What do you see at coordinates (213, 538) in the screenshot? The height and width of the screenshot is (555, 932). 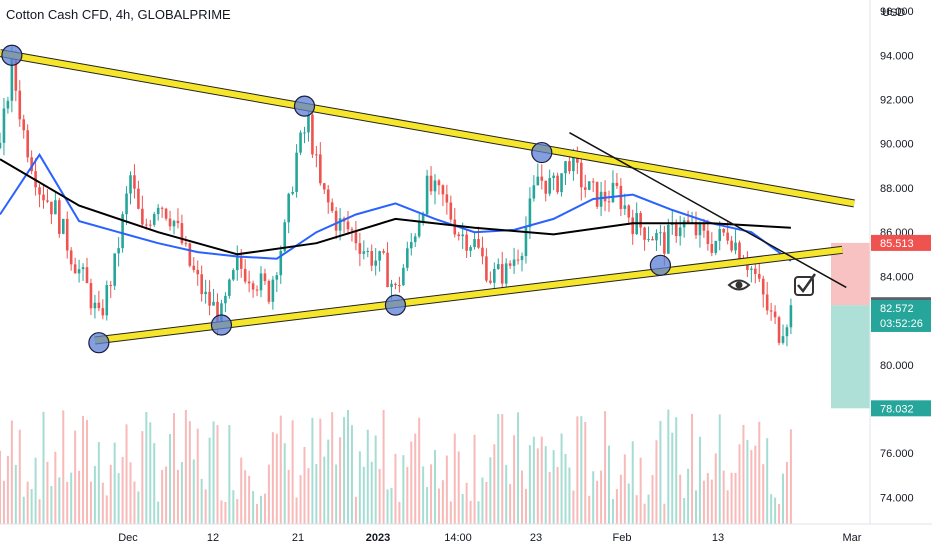 I see `x-tick-label: 12` at bounding box center [213, 538].